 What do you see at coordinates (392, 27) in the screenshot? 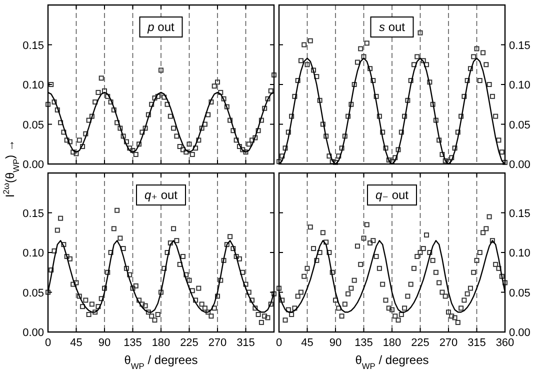
I see `text: s out` at bounding box center [392, 27].